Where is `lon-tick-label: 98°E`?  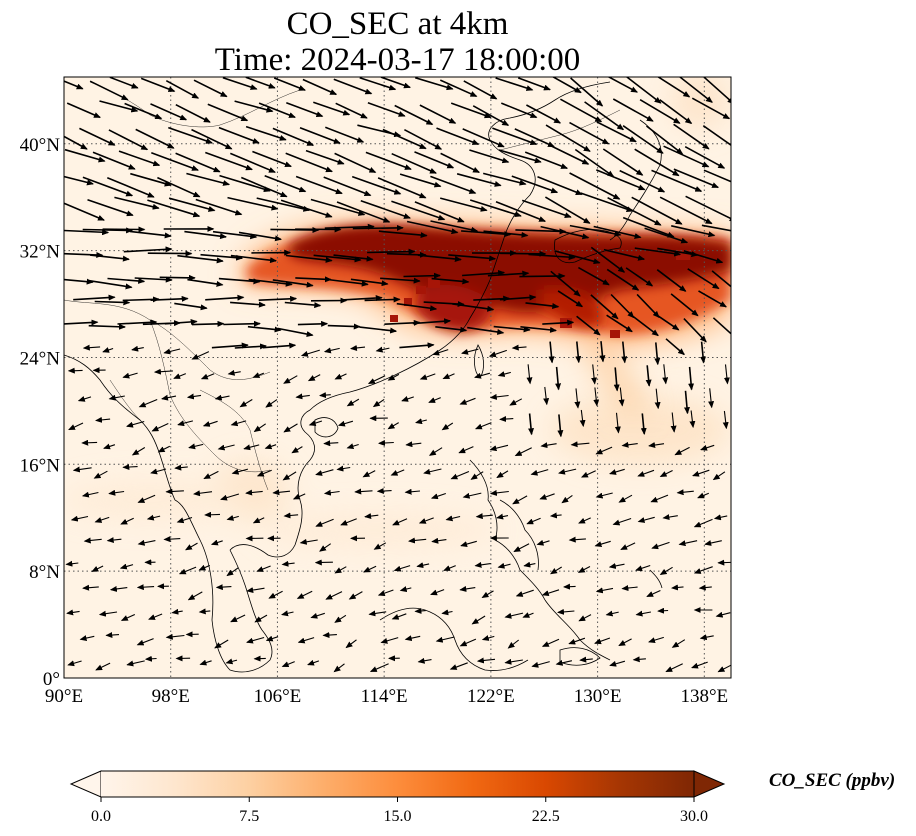 lon-tick-label: 98°E is located at coordinates (171, 696).